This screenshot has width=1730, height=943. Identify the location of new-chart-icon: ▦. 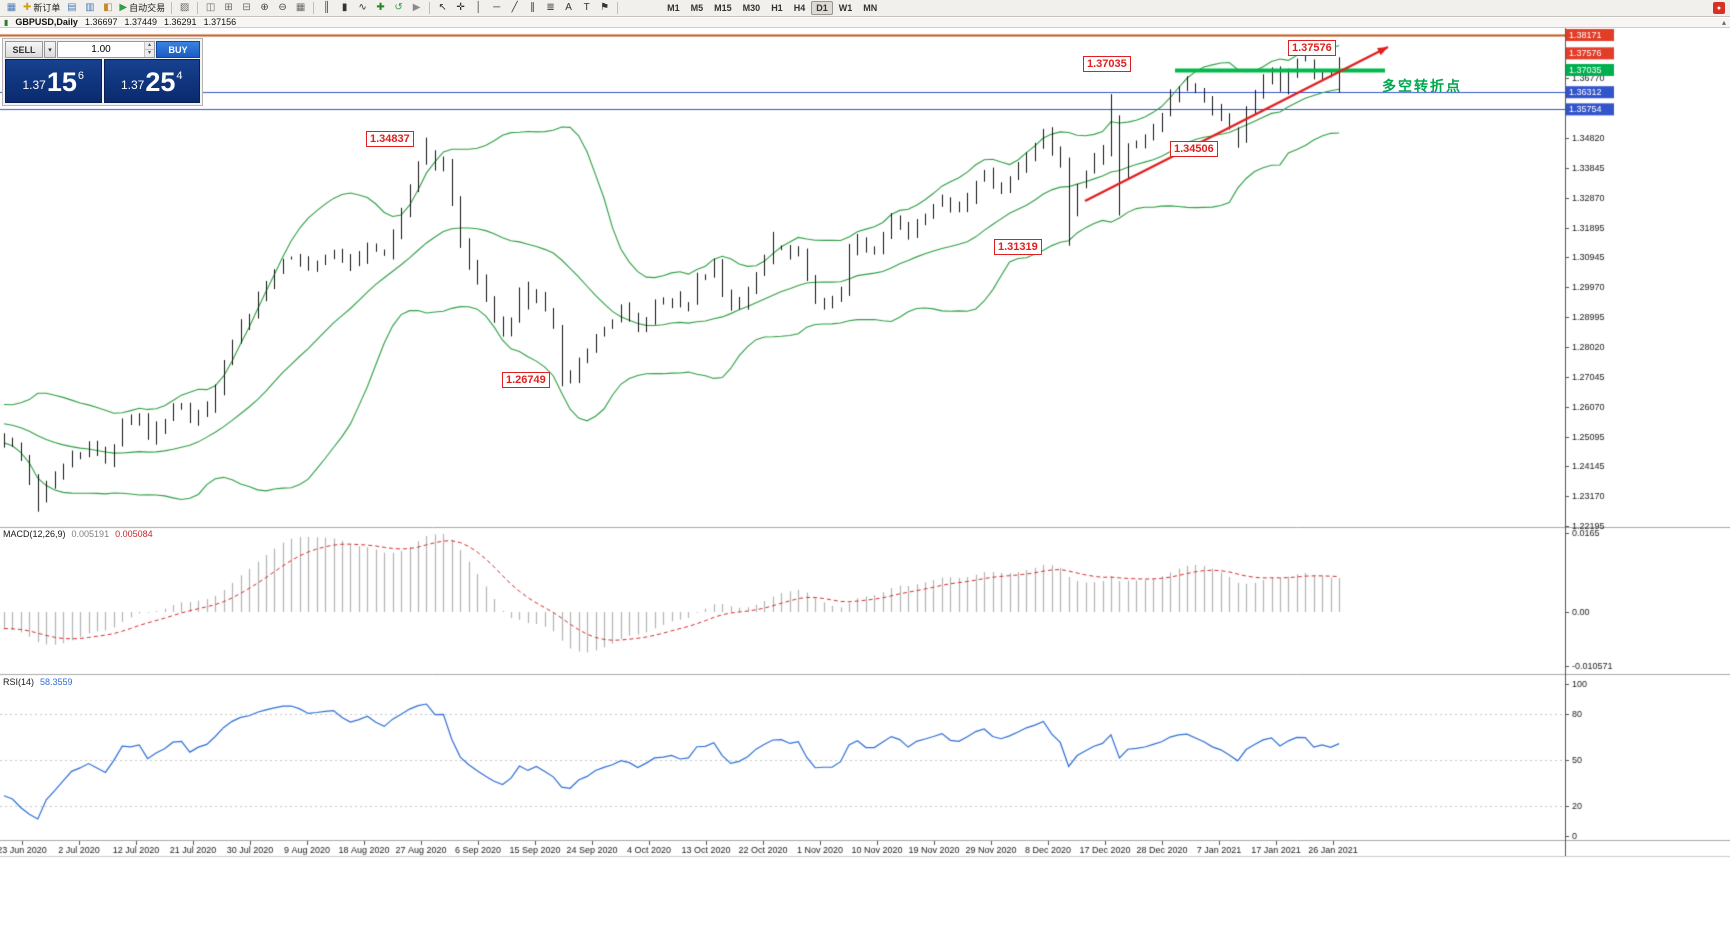
(11, 8).